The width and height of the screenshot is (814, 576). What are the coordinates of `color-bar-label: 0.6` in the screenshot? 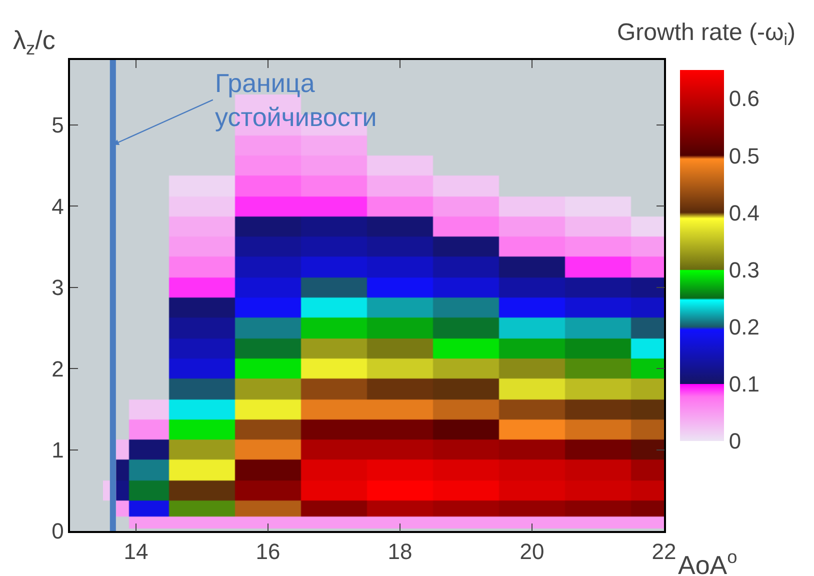 It's located at (744, 99).